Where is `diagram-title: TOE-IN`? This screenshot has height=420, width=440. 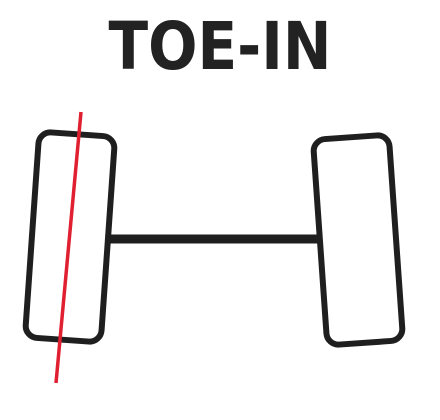 diagram-title: TOE-IN is located at coordinates (220, 46).